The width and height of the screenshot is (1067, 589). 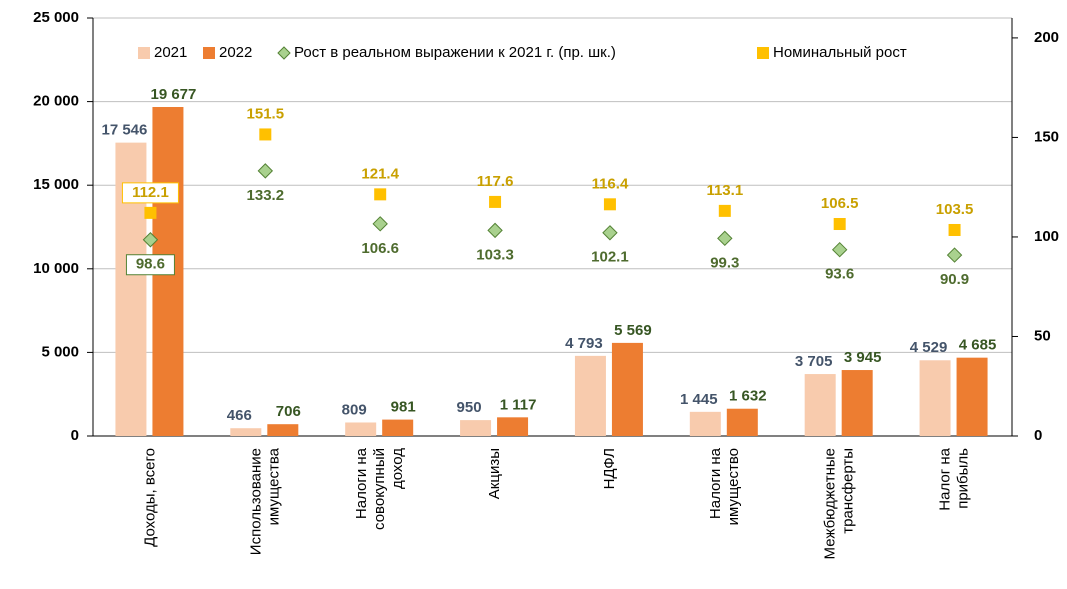 I want to click on y-tick-label: 10 000, so click(x=56, y=268).